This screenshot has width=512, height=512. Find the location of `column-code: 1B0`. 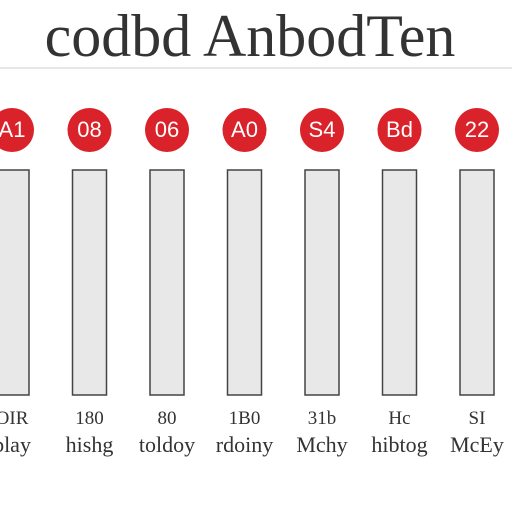

column-code: 1B0 is located at coordinates (245, 418).